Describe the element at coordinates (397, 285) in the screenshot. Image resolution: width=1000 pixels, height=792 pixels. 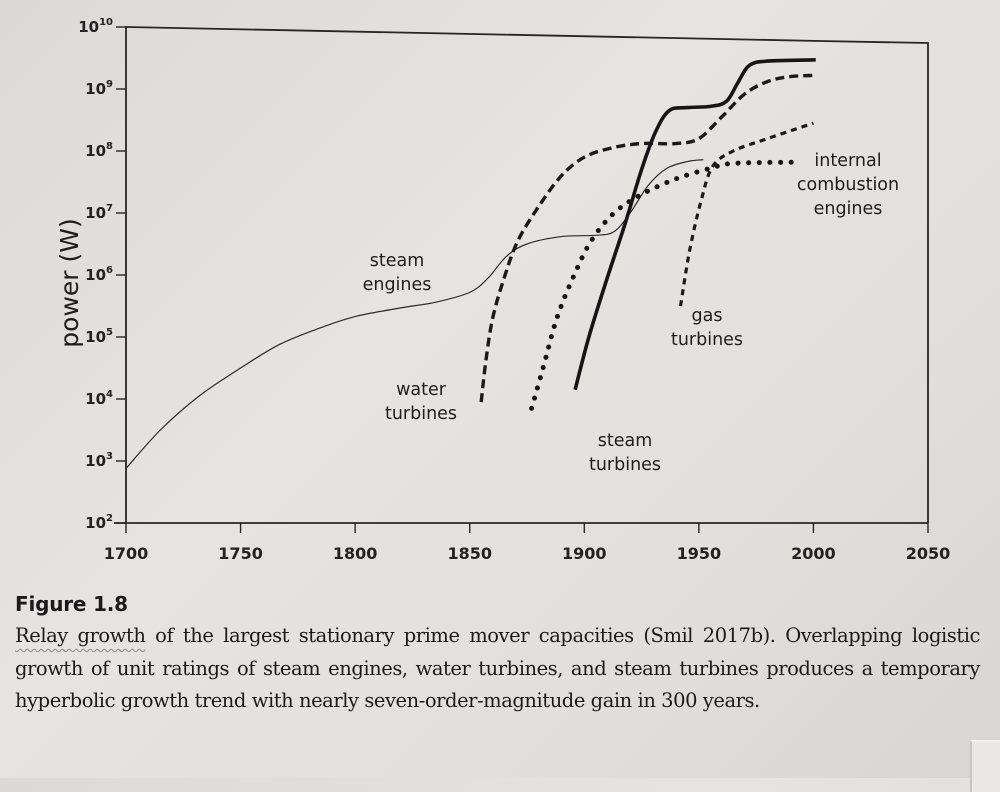
I see `series-label-steam-engines: engines` at that location.